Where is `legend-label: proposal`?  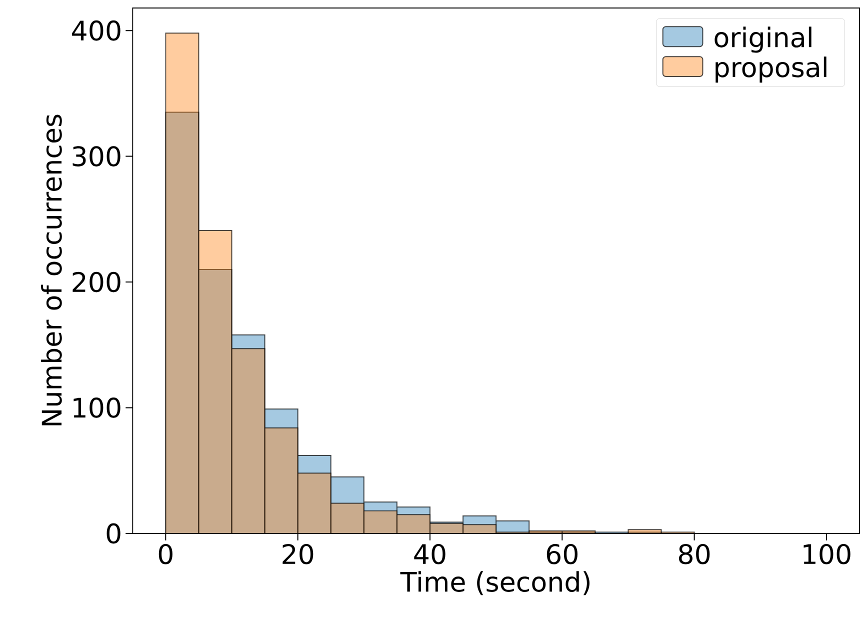 legend-label: proposal is located at coordinates (771, 69).